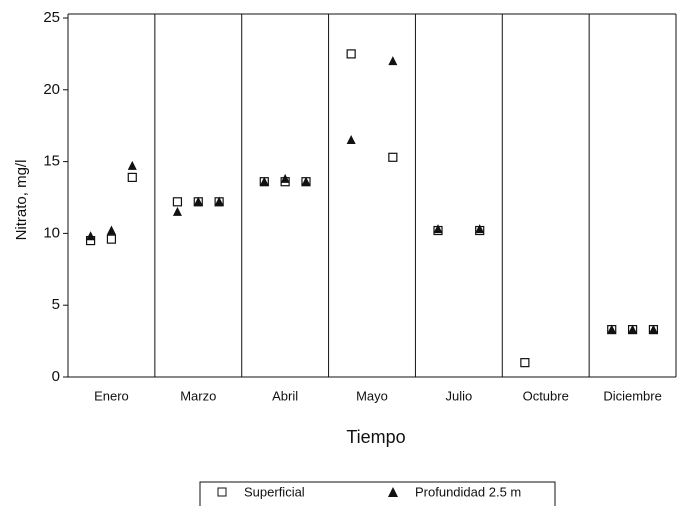 The image size is (678, 506). What do you see at coordinates (375, 437) in the screenshot?
I see `x-axis-label: Tiempo` at bounding box center [375, 437].